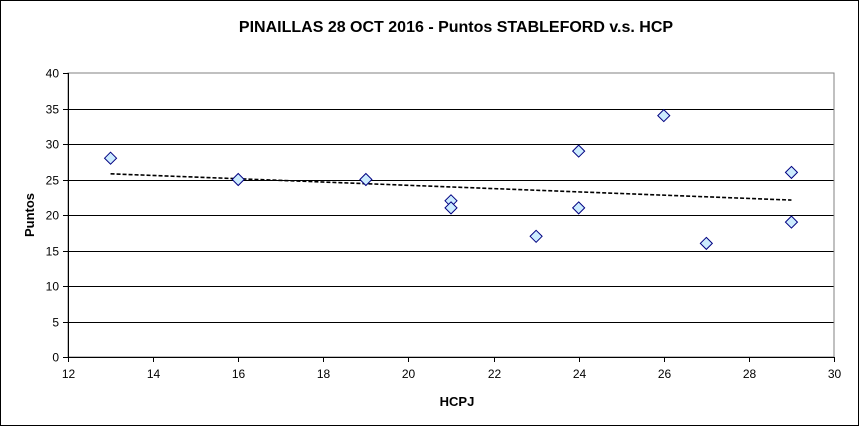 The height and width of the screenshot is (427, 859). Describe the element at coordinates (53, 110) in the screenshot. I see `y-tick-label: 35` at that location.